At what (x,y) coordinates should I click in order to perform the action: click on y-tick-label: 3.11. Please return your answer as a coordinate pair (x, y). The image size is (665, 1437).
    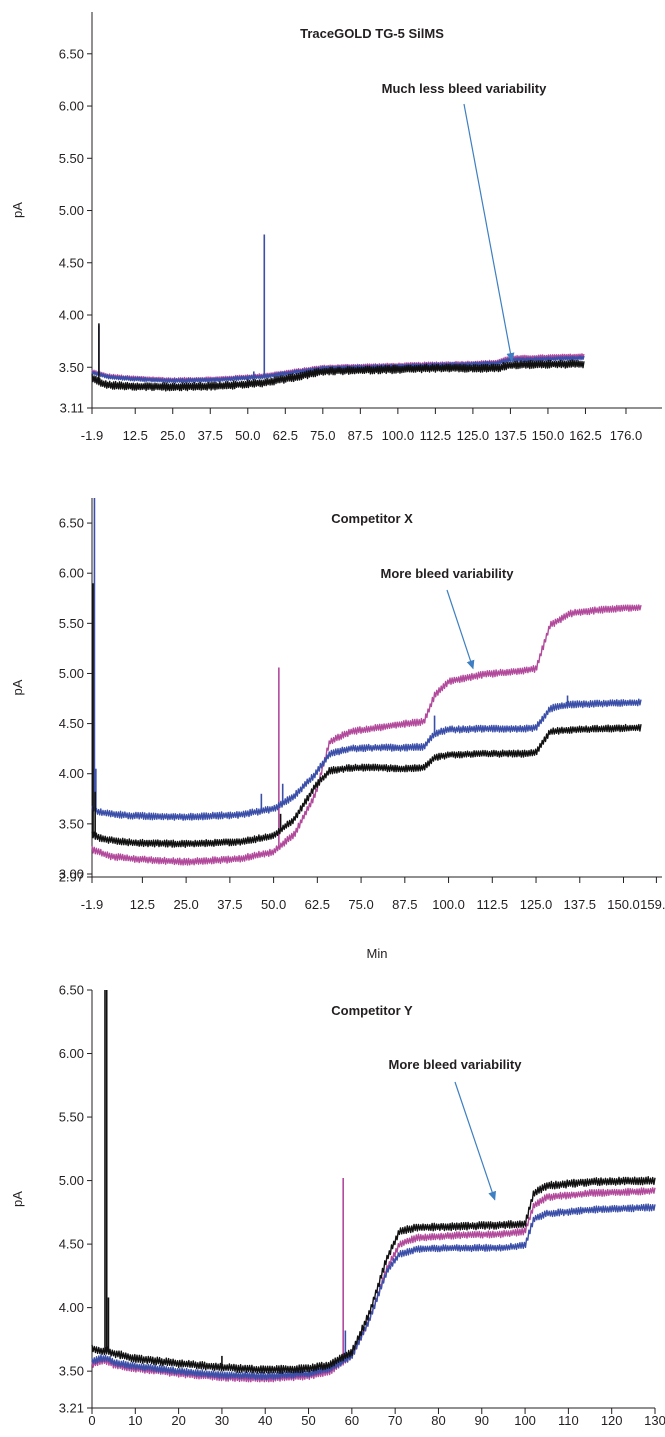
    Looking at the image, I should click on (72, 408).